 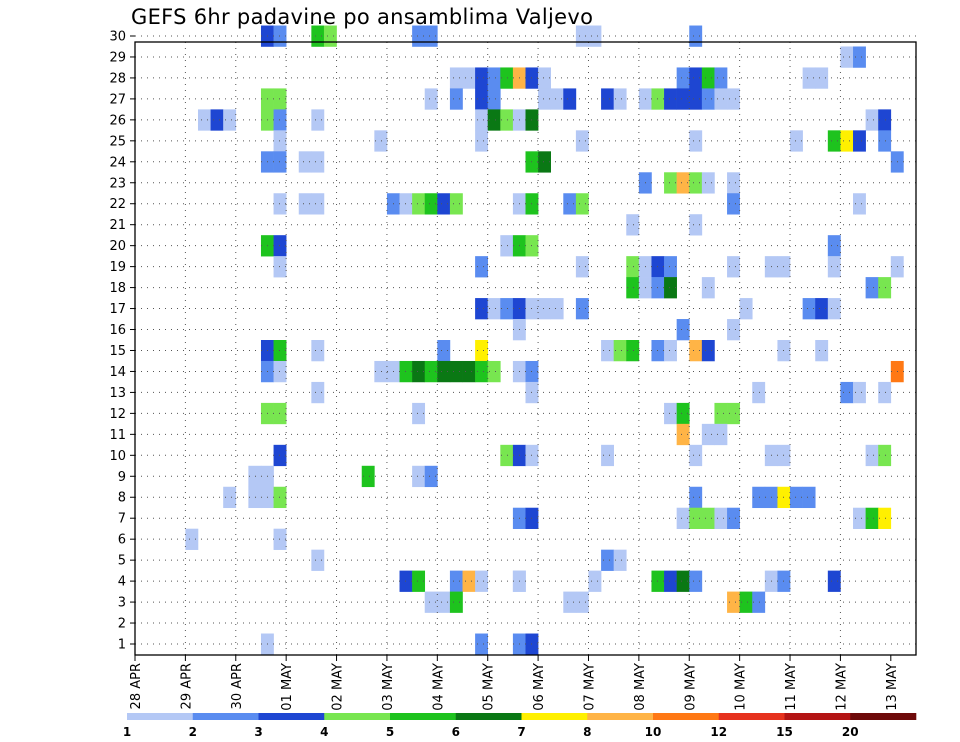 I want to click on y-tick-label: 12, so click(x=117, y=414).